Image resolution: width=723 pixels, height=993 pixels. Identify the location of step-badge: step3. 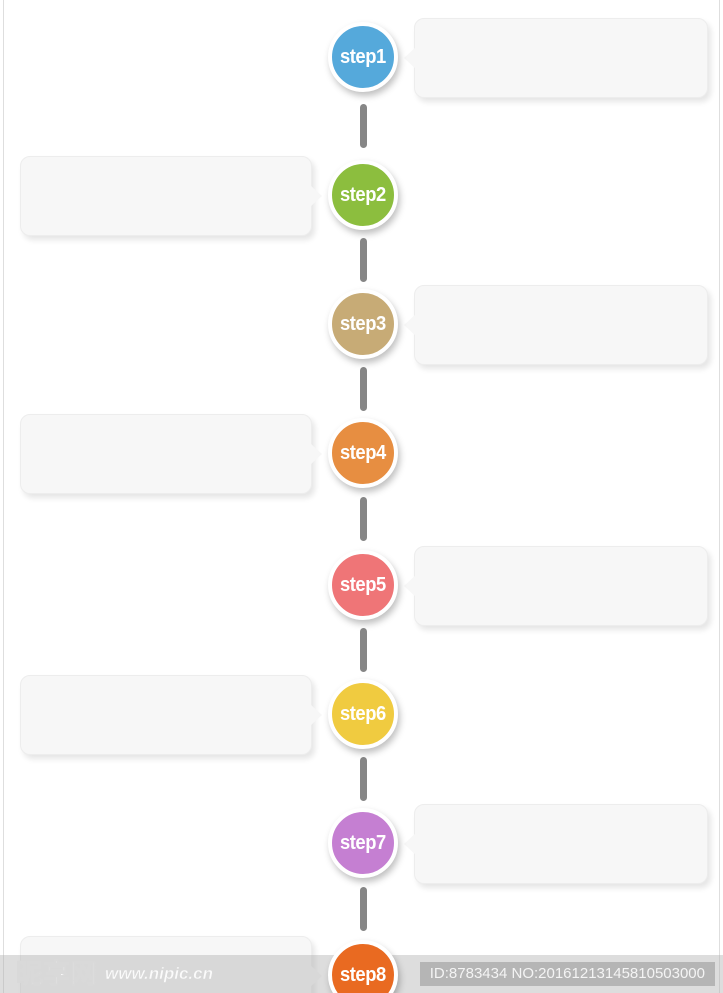
(363, 324).